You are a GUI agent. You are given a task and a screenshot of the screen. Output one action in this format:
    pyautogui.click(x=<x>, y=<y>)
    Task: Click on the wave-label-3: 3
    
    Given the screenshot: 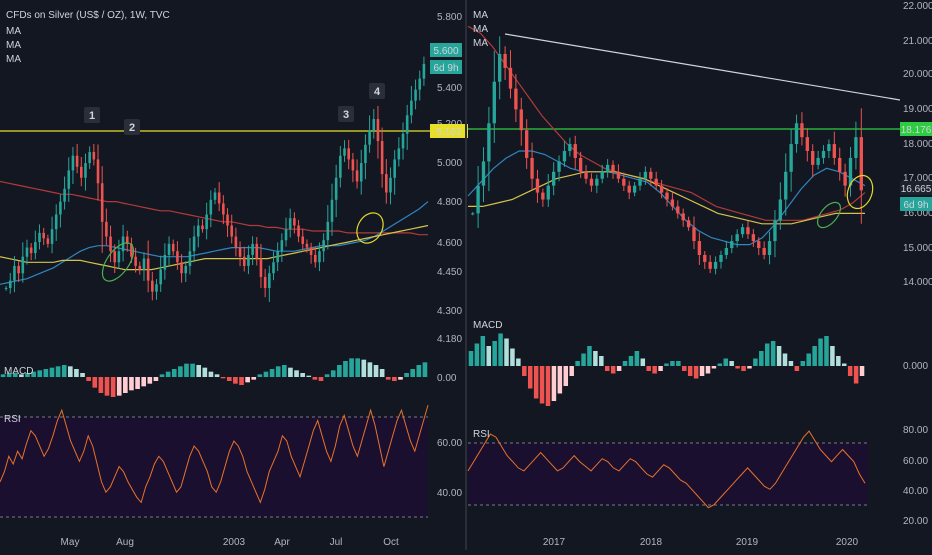 What is the action you would take?
    pyautogui.click(x=346, y=115)
    